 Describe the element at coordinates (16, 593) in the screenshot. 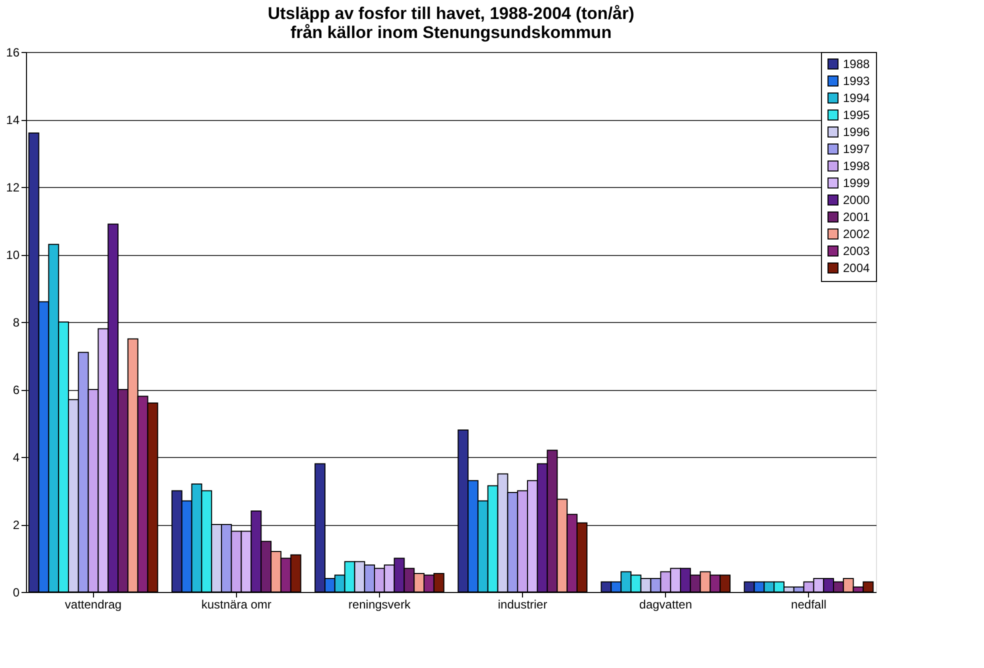

I see `y-tick-label: 0` at that location.